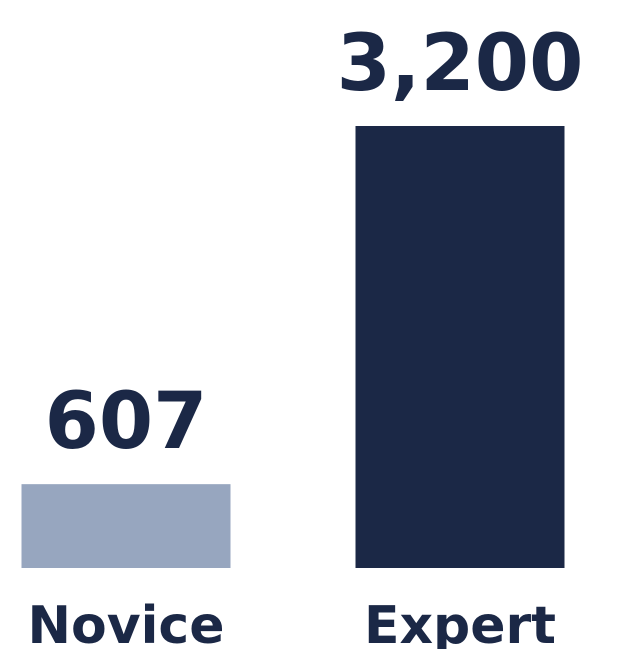 This screenshot has height=649, width=619. I want to click on value-label-novice: 607, so click(126, 422).